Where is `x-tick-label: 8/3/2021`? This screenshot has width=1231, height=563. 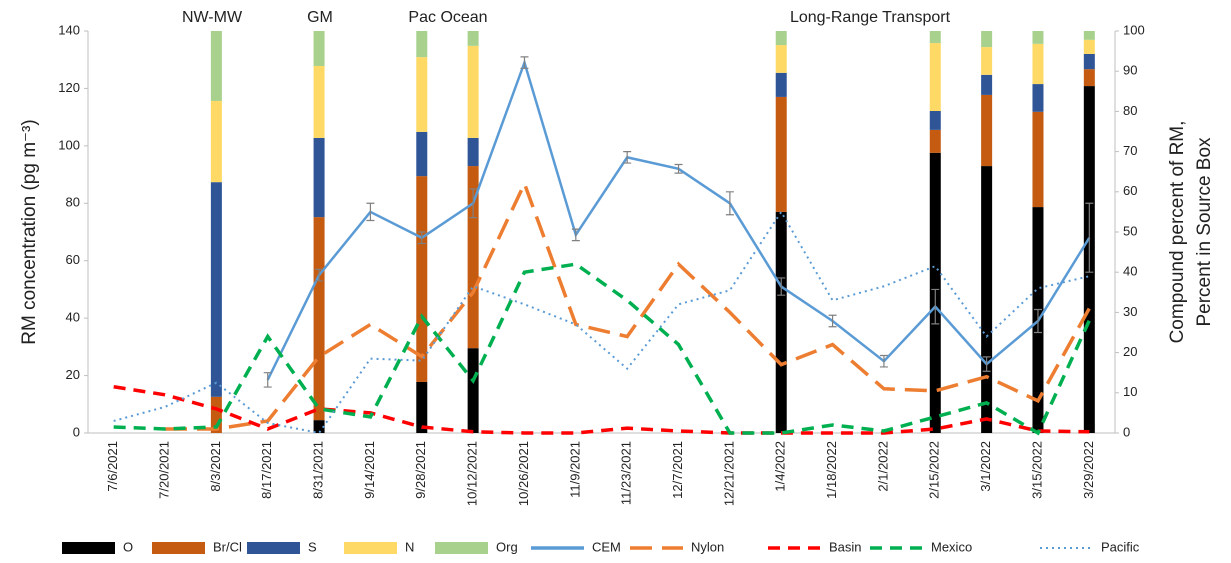
x-tick-label: 8/3/2021 is located at coordinates (215, 466).